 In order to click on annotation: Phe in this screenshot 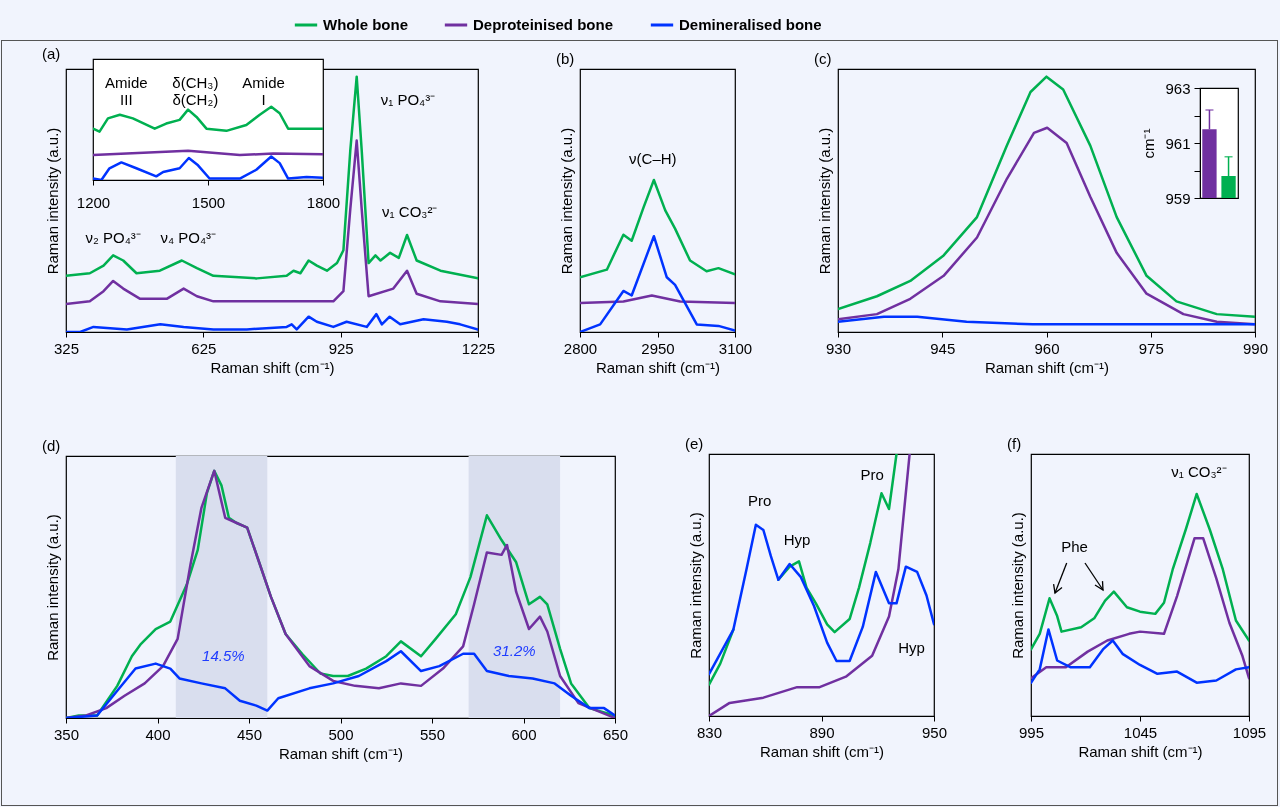, I will do `click(1074, 547)`.